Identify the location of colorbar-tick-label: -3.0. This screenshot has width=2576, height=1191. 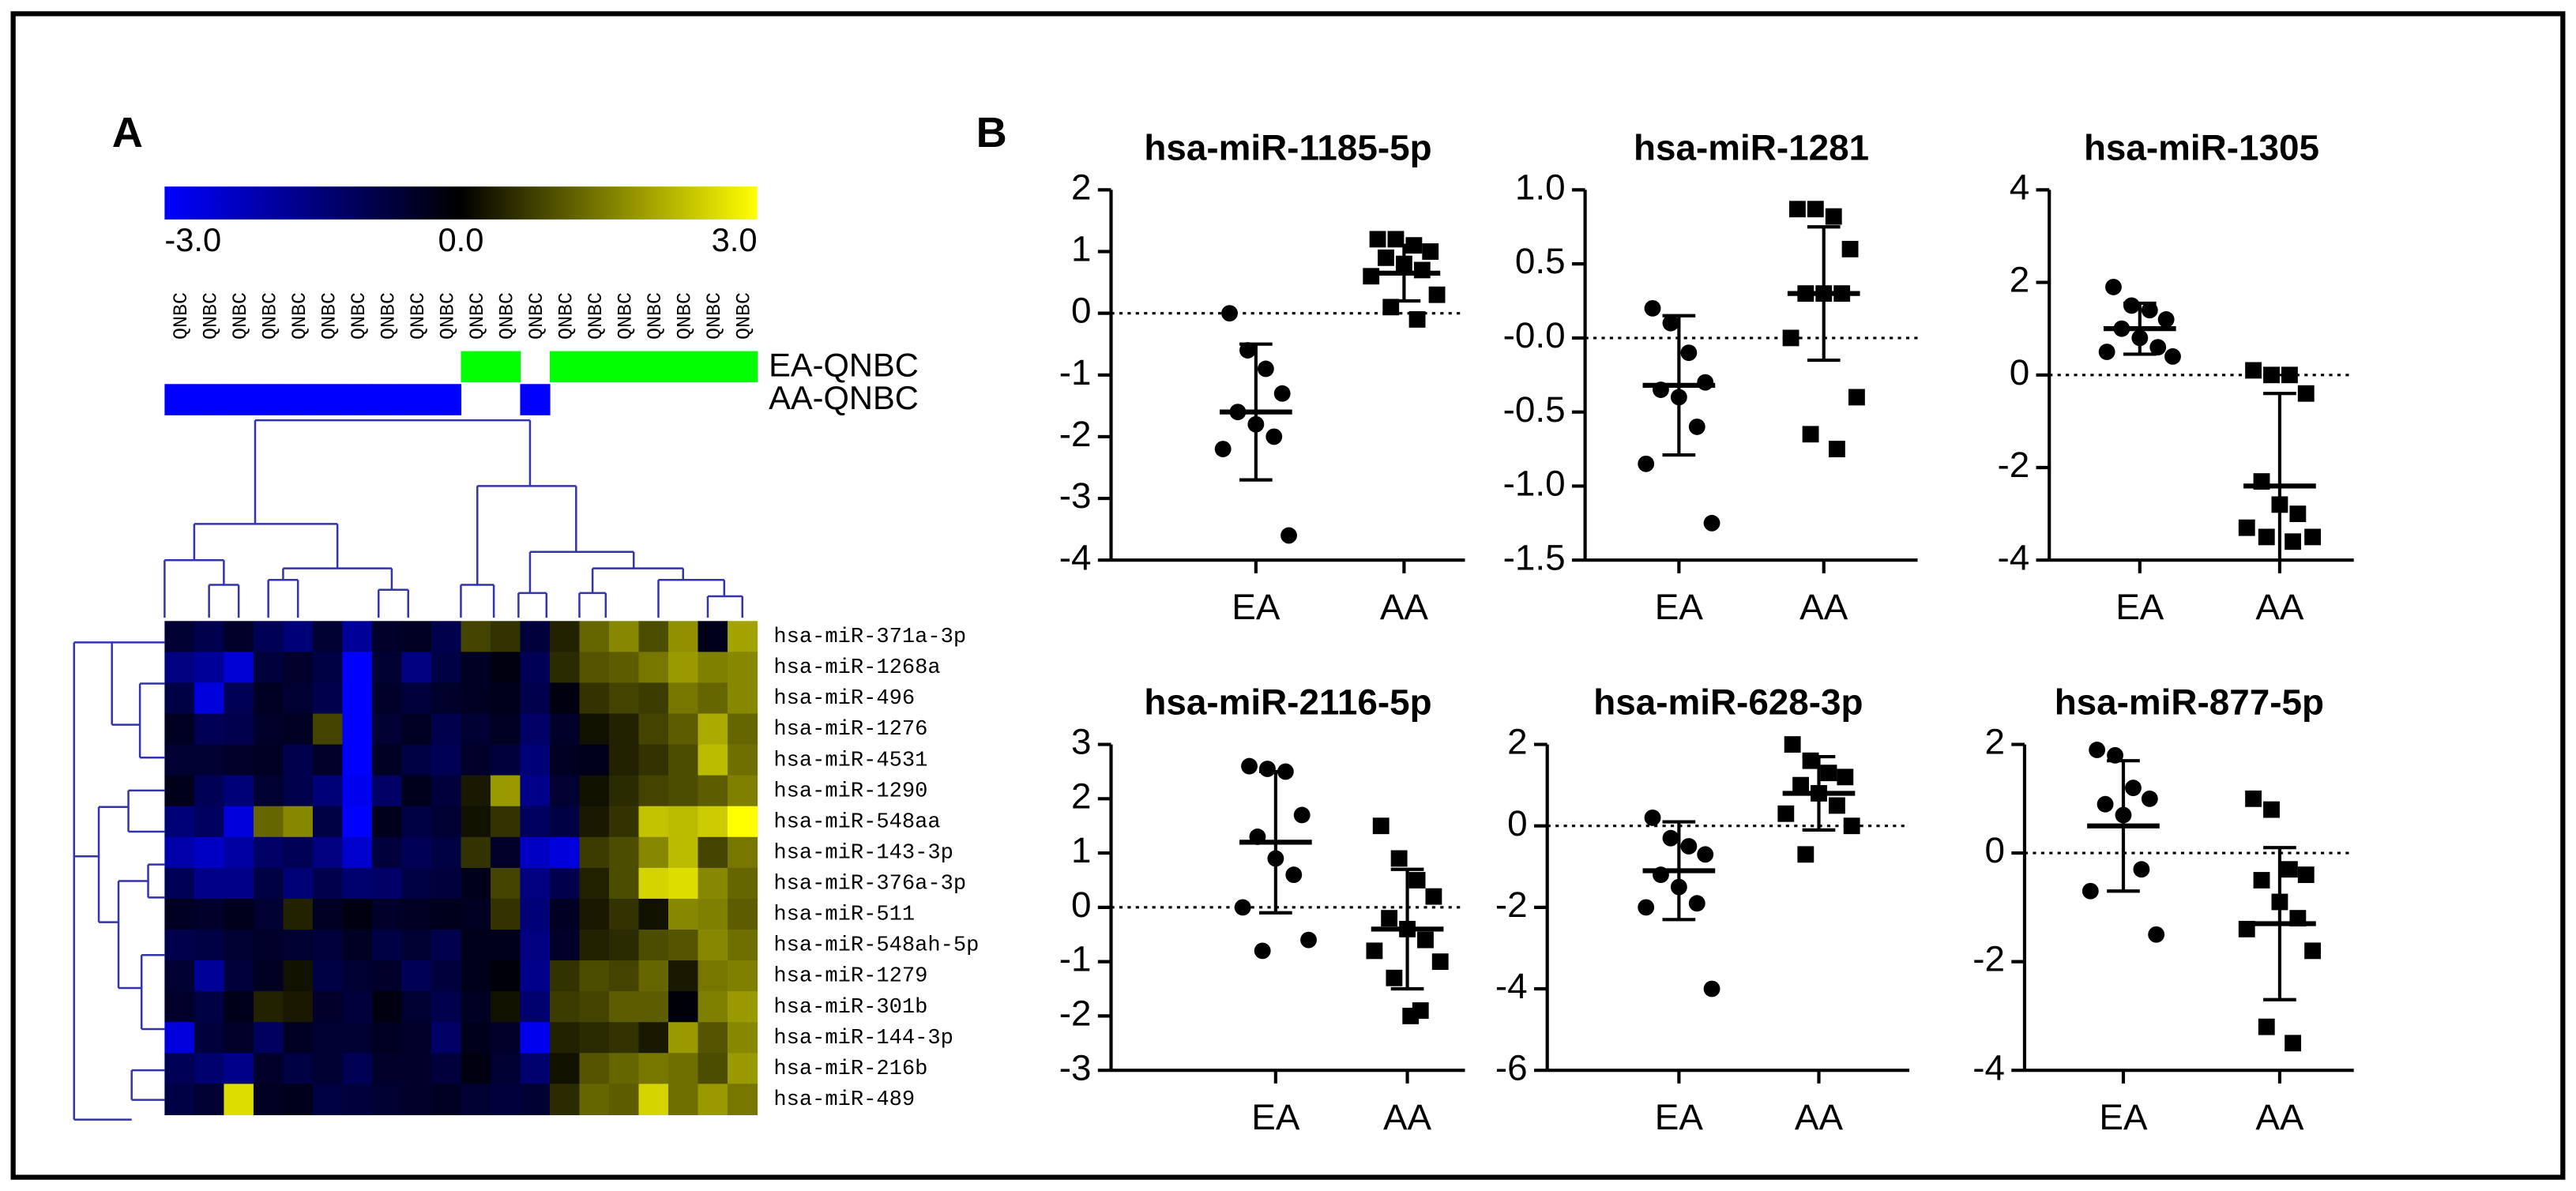
(193, 239).